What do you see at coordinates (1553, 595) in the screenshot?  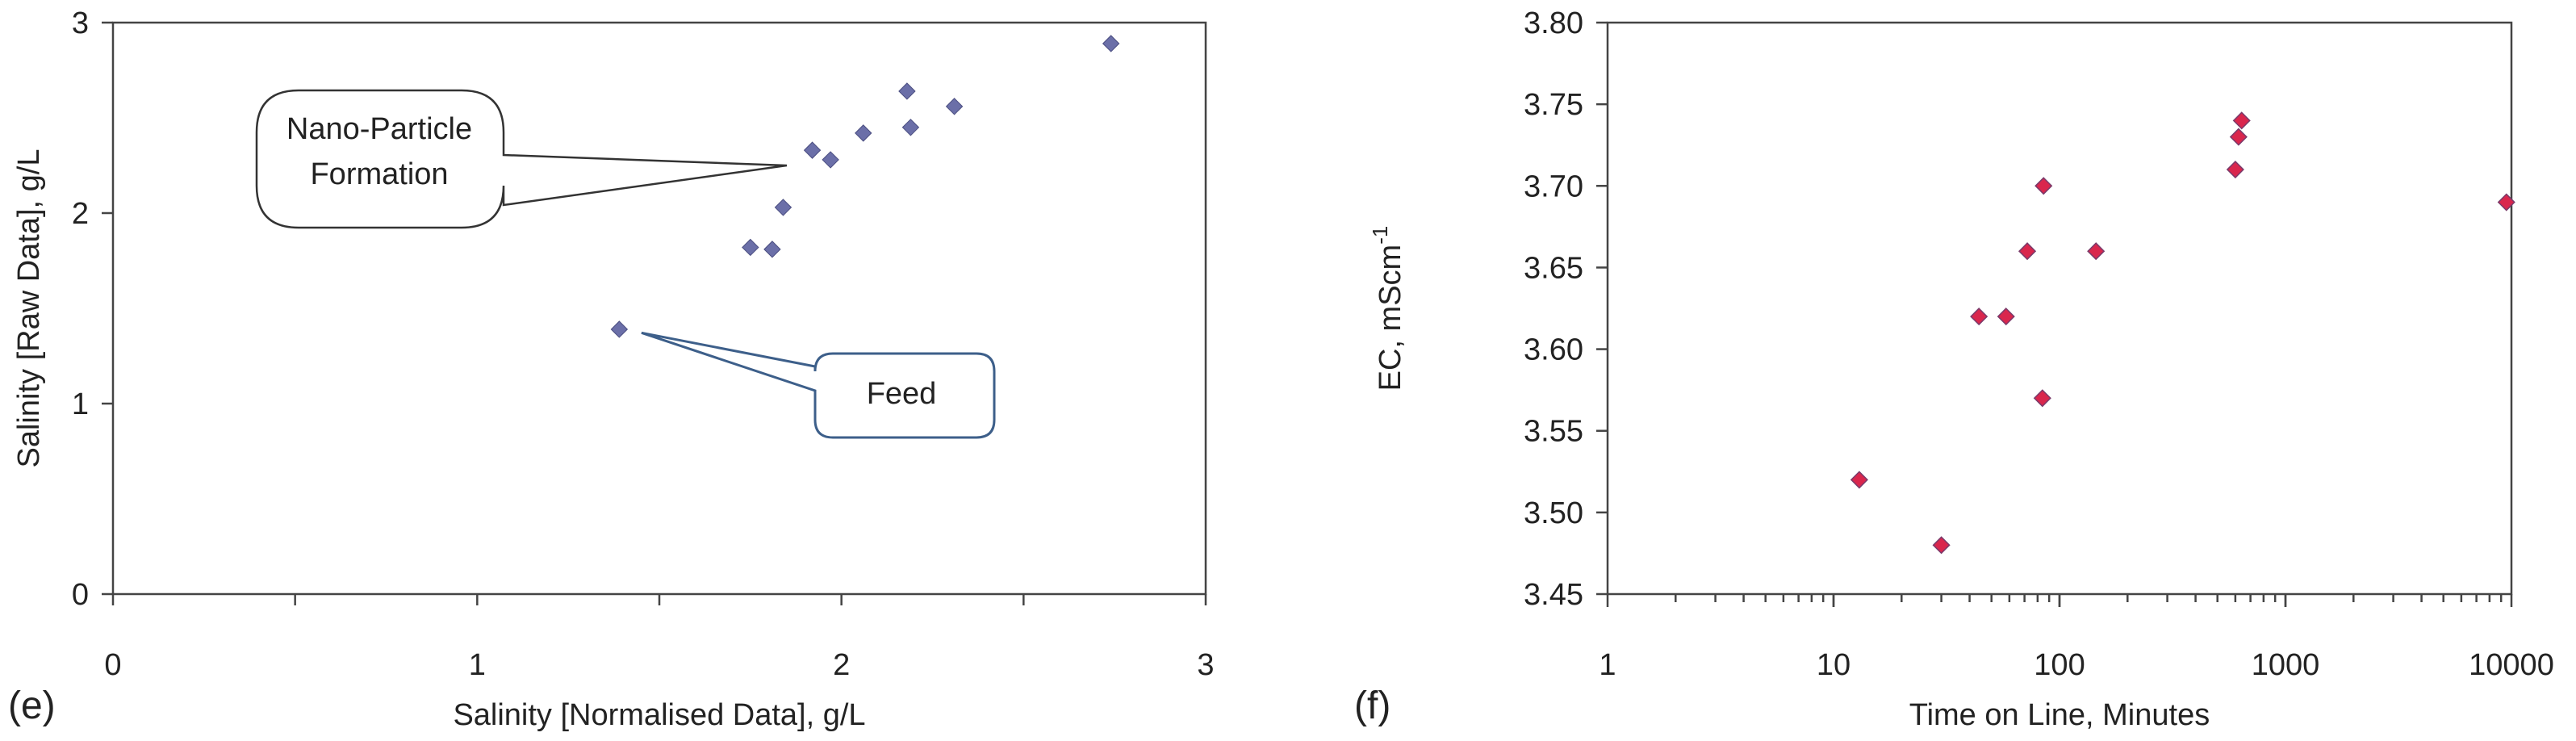 I see `f-y-tick-label: 3.45` at bounding box center [1553, 595].